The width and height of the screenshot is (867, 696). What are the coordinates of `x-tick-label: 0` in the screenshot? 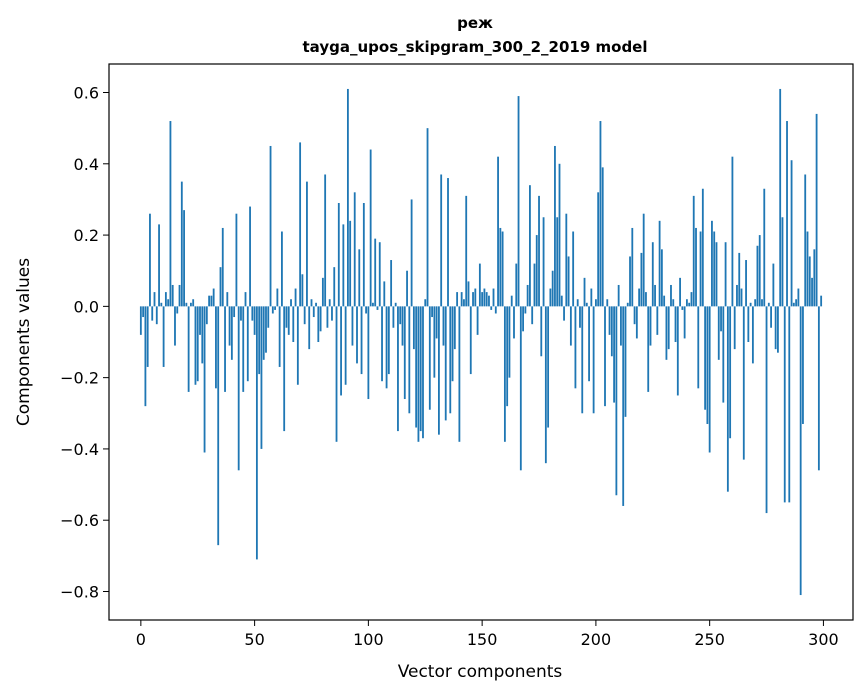 It's located at (141, 639).